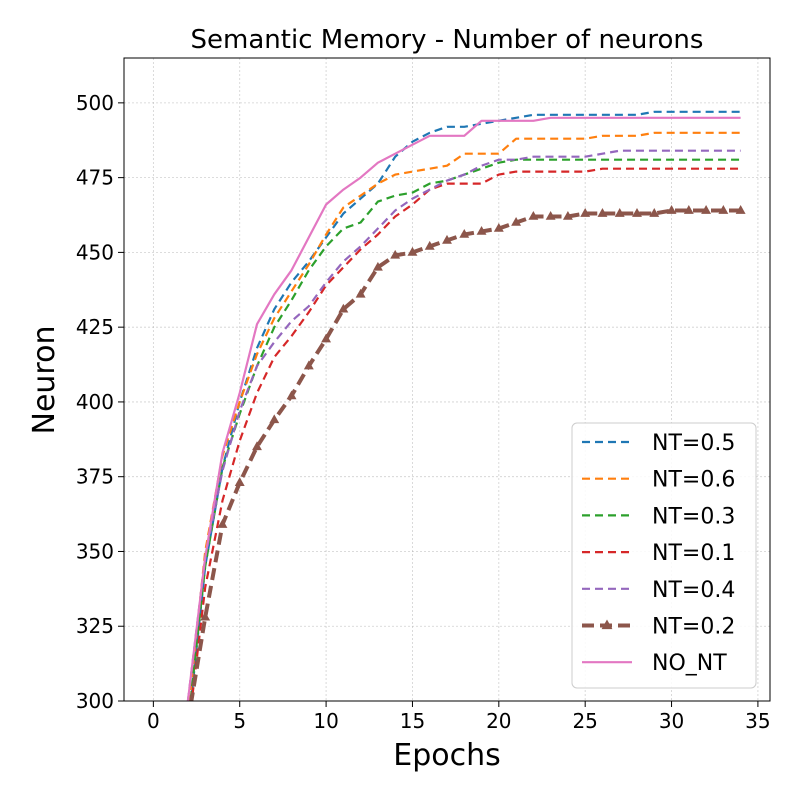 This screenshot has width=800, height=800. Describe the element at coordinates (693, 443) in the screenshot. I see `legend-label-nt-0-5: NT=0.5` at that location.